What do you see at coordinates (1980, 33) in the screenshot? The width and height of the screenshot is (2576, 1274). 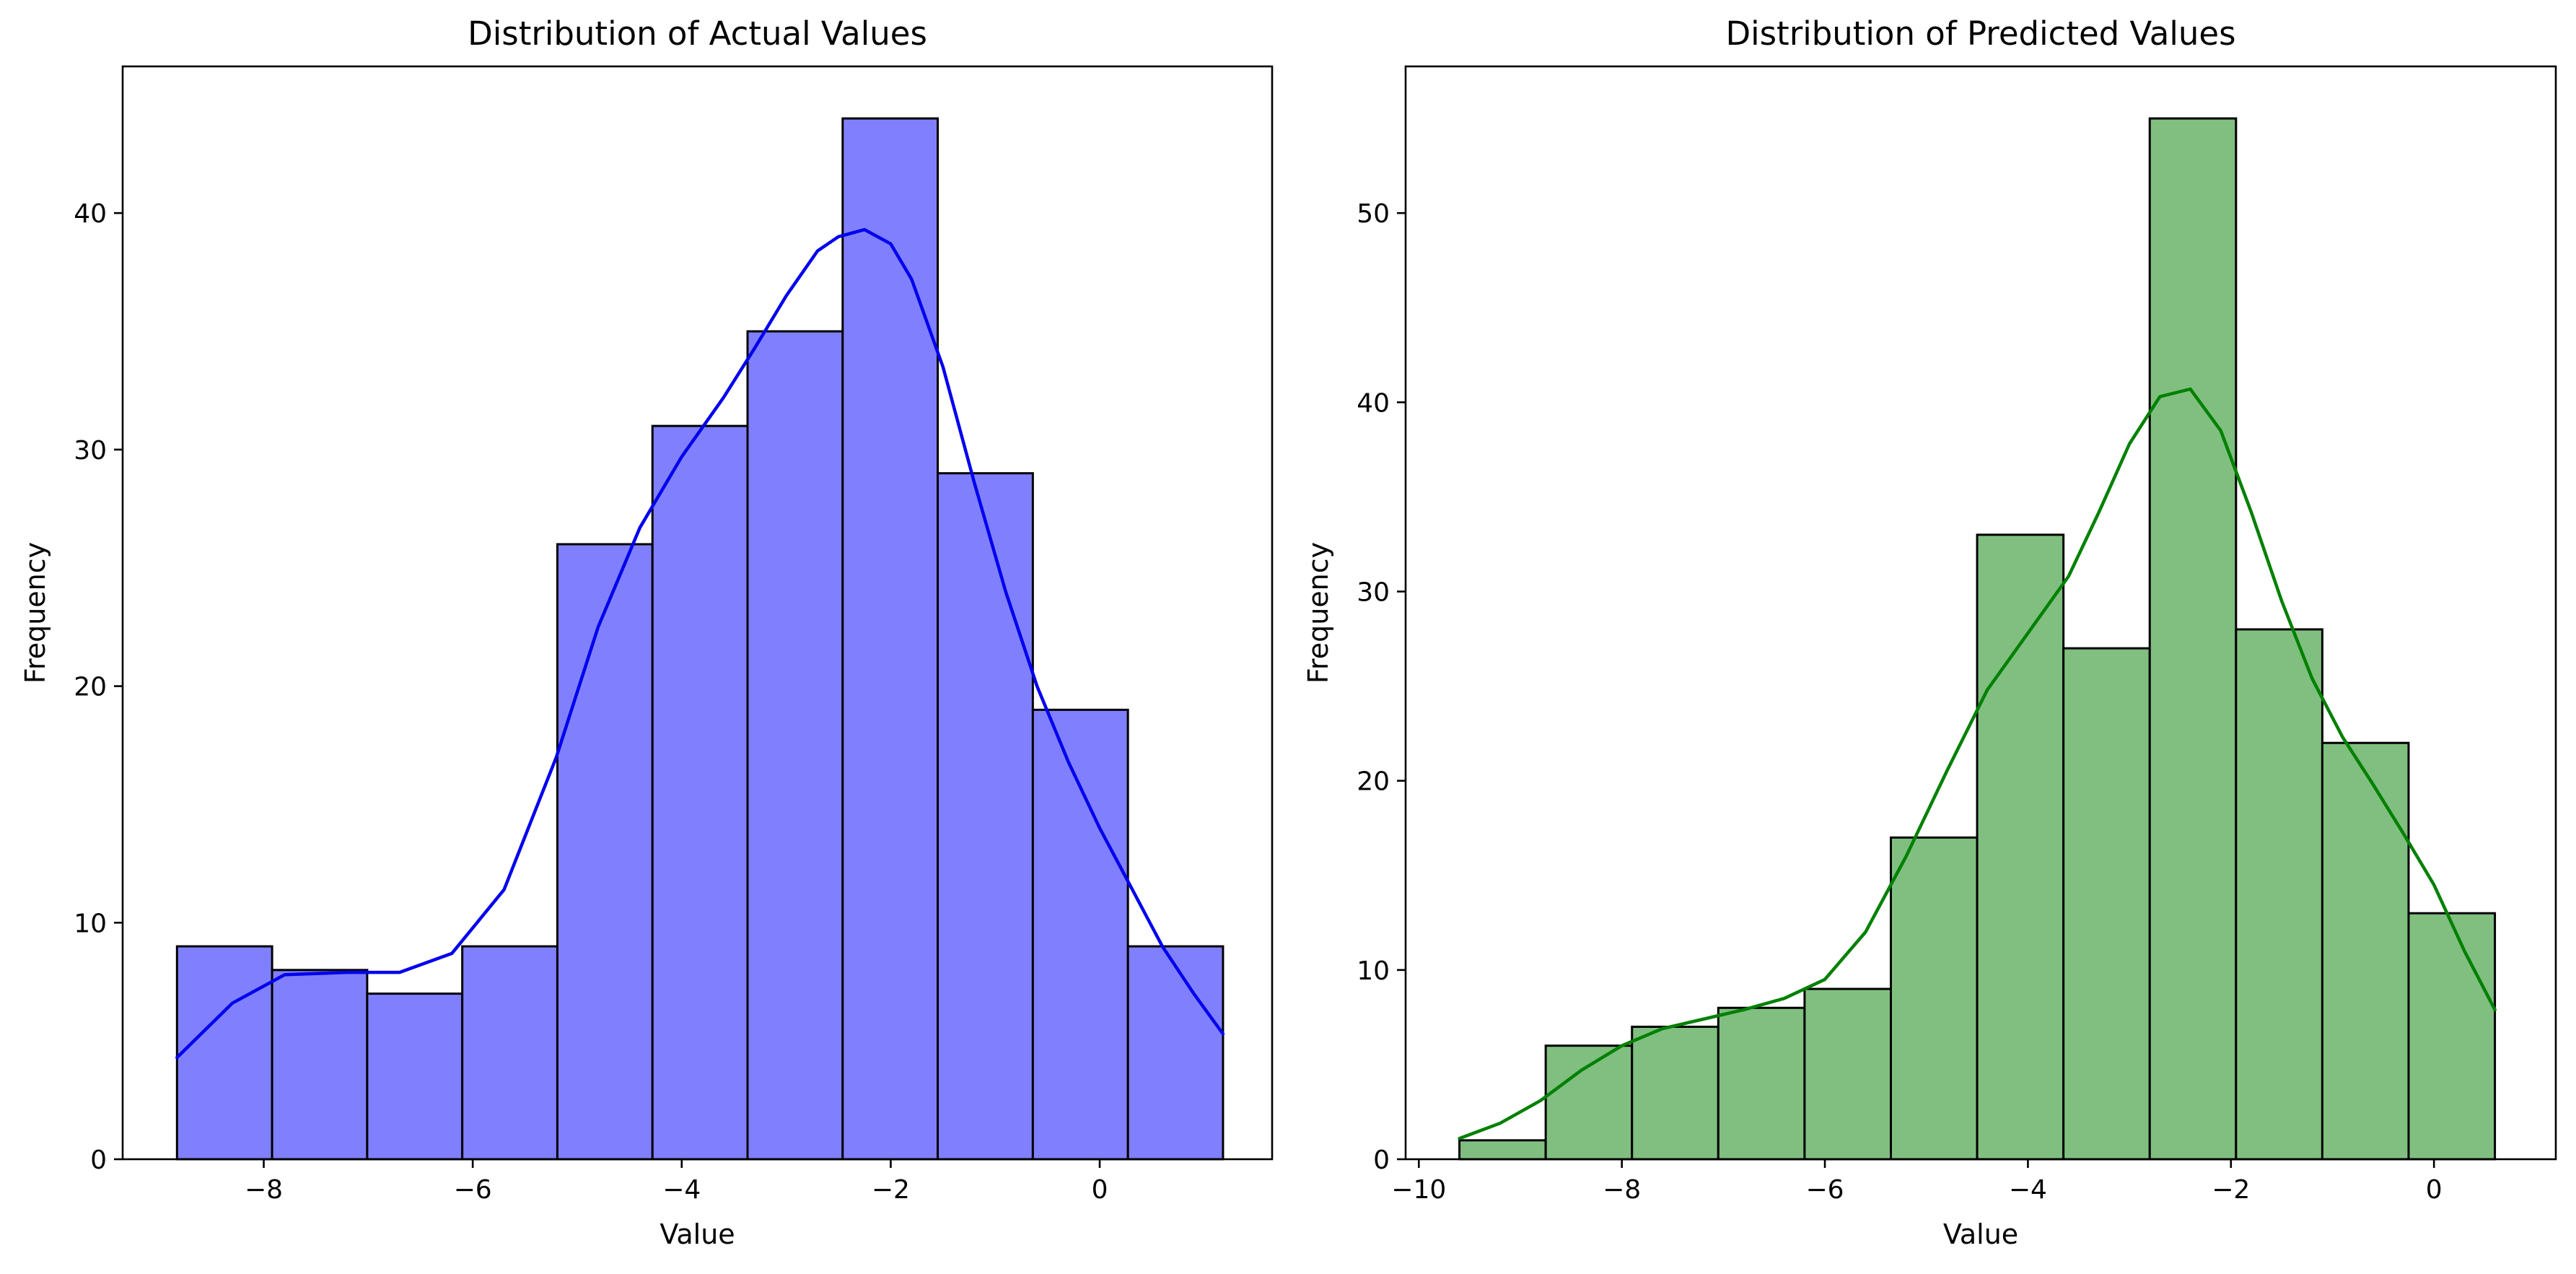 I see `predicted-chart-title: Distribution of Predicted Values` at bounding box center [1980, 33].